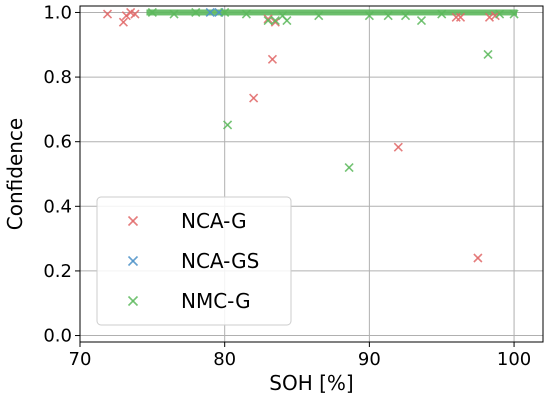 This screenshot has height=400, width=550. What do you see at coordinates (57, 142) in the screenshot?
I see `y-tick-label: 0.6` at bounding box center [57, 142].